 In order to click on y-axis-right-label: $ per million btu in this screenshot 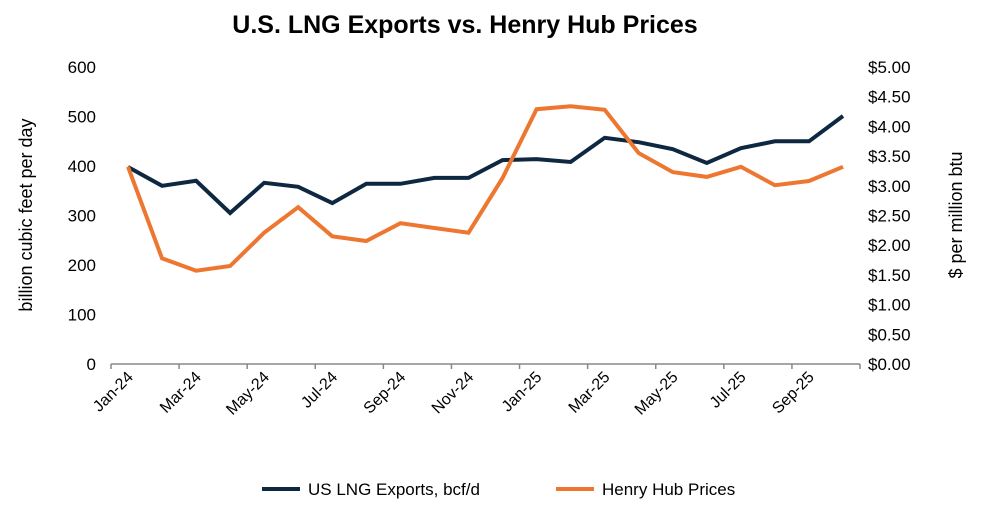, I will do `click(956, 214)`.